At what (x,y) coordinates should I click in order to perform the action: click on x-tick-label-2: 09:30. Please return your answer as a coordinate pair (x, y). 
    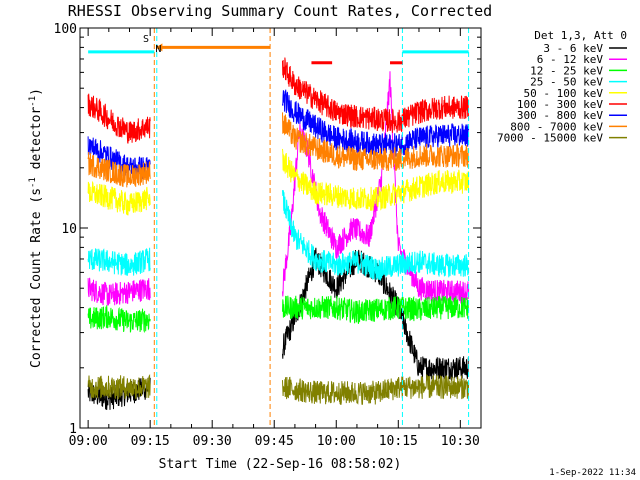
    Looking at the image, I should click on (212, 441).